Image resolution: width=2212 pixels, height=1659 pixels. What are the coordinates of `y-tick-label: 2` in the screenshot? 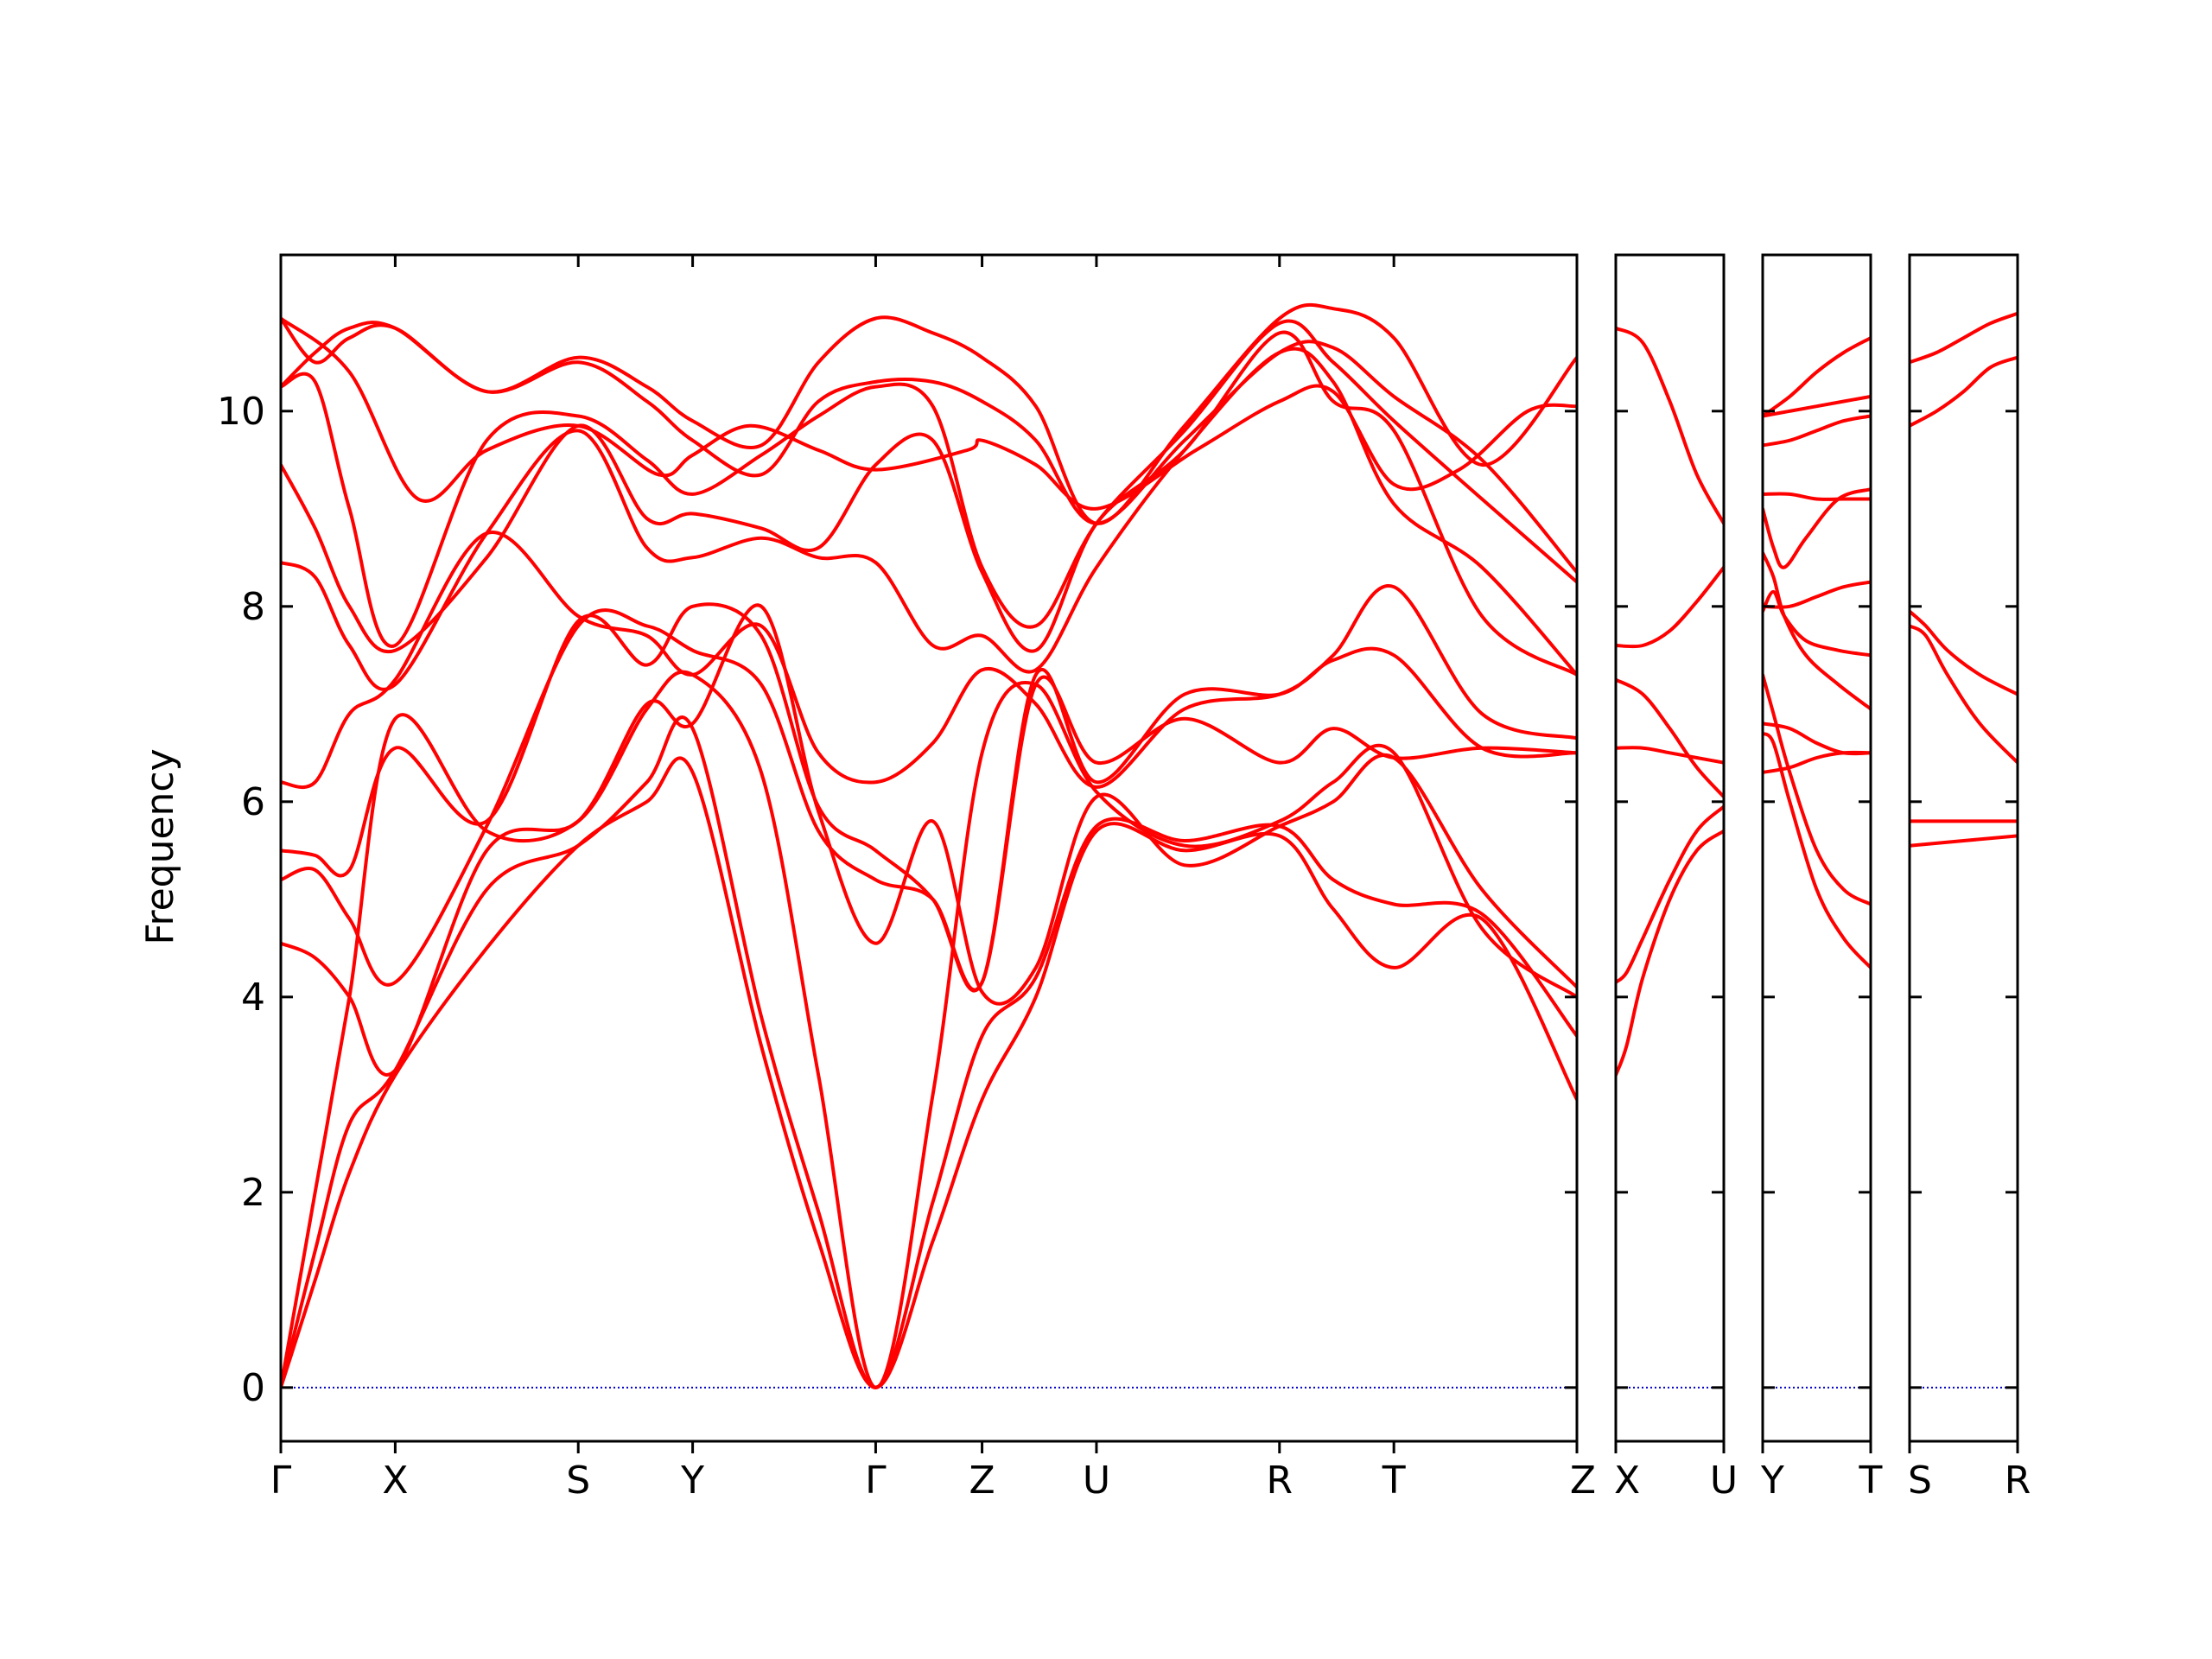 It's located at (253, 1193).